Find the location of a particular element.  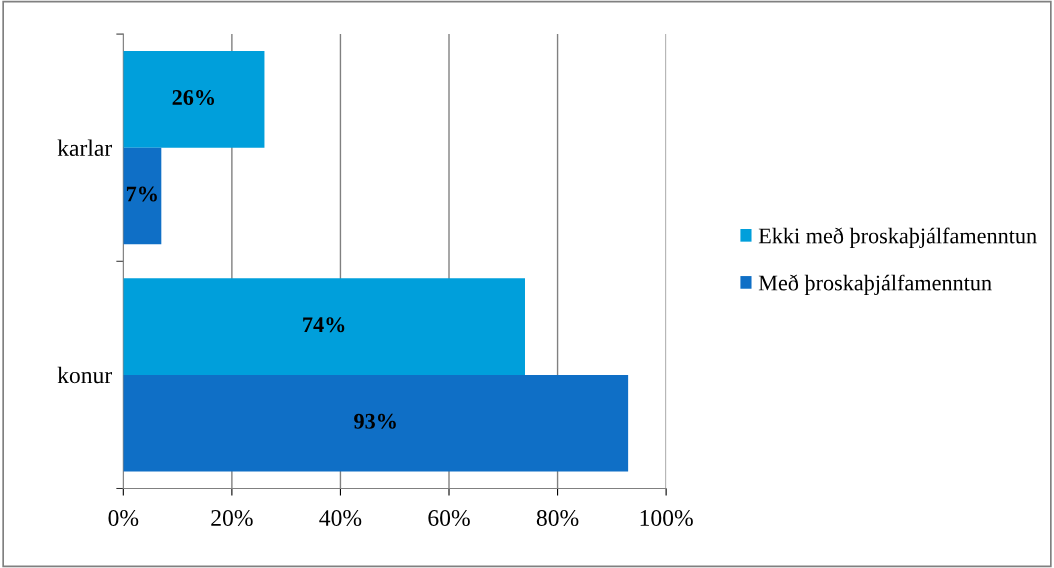

x-tick-label: 60% is located at coordinates (449, 518).